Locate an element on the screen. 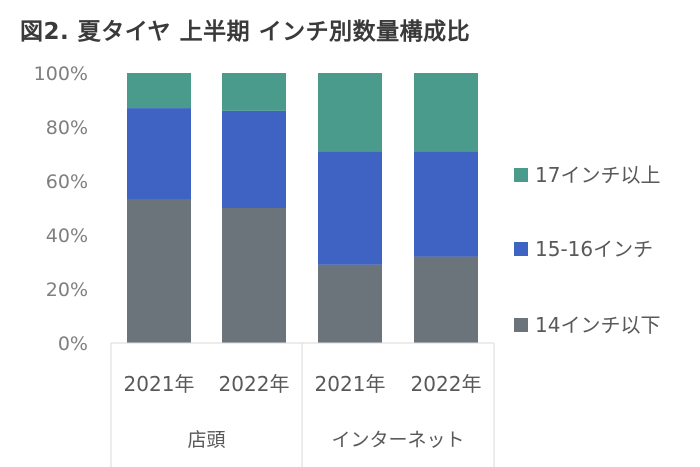  y-tick-label: 0% is located at coordinates (73, 344).